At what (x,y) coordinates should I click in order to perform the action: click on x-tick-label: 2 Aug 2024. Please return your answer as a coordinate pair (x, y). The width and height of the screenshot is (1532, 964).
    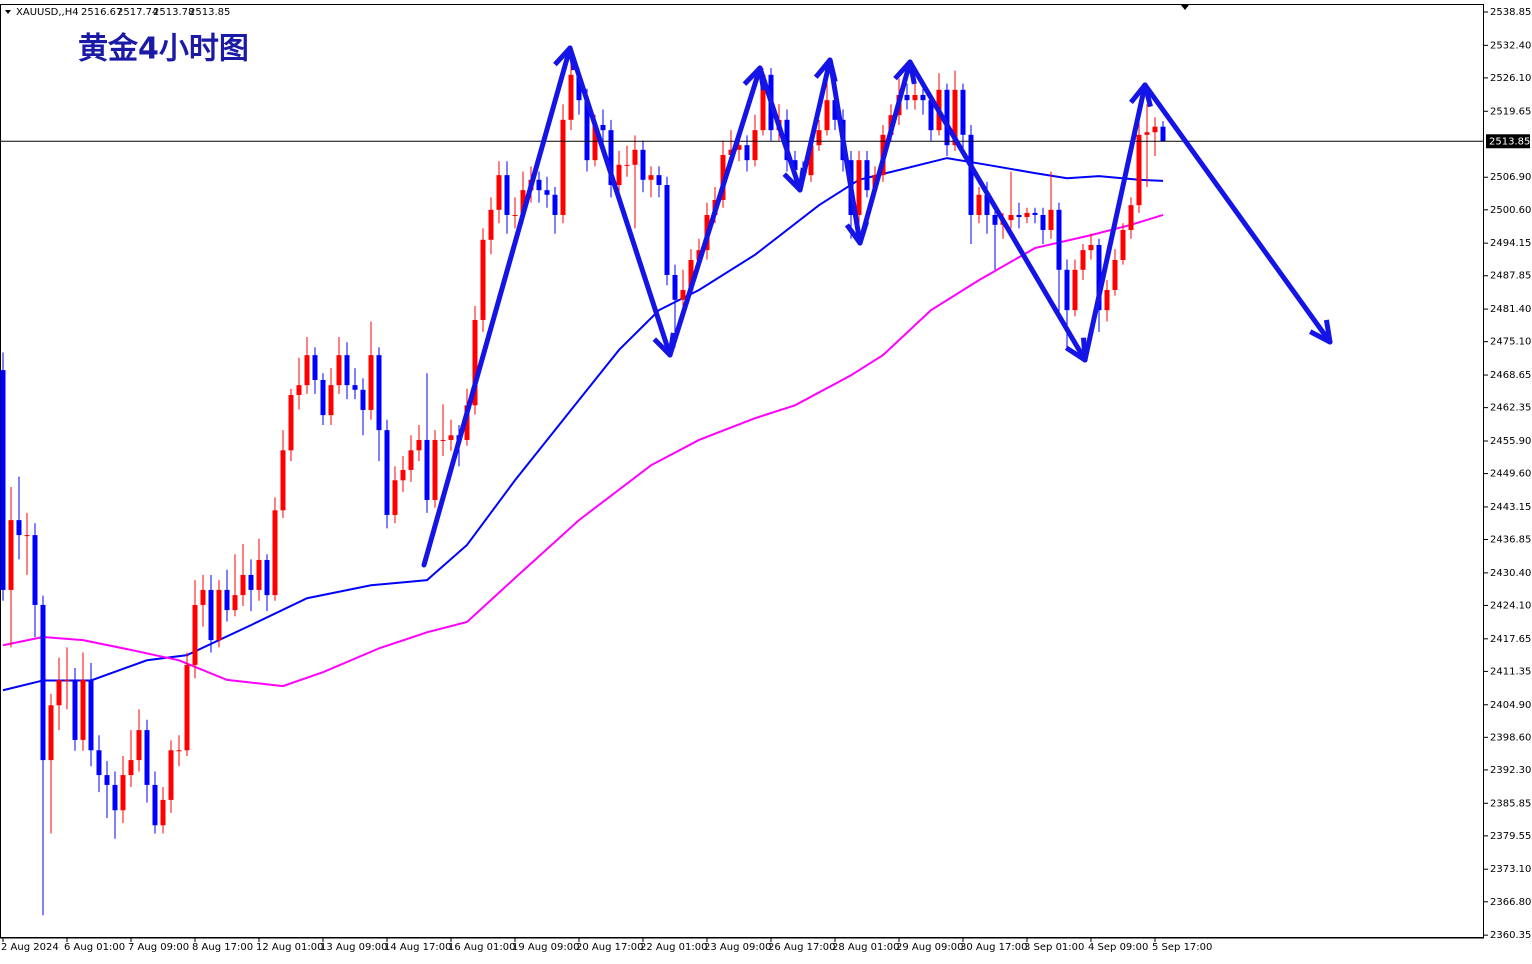
    Looking at the image, I should click on (30, 947).